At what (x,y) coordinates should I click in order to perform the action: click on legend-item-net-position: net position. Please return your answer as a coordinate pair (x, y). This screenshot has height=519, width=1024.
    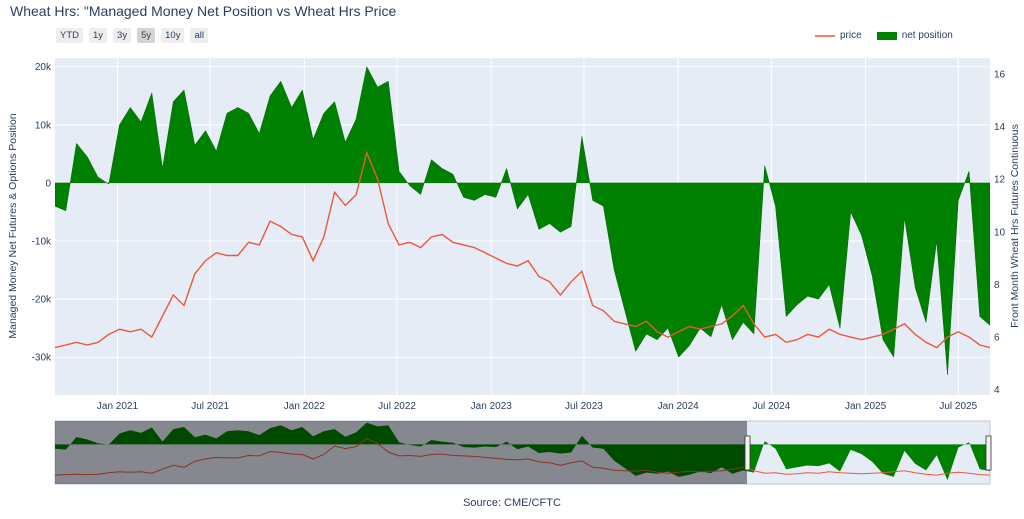
    Looking at the image, I should click on (914, 35).